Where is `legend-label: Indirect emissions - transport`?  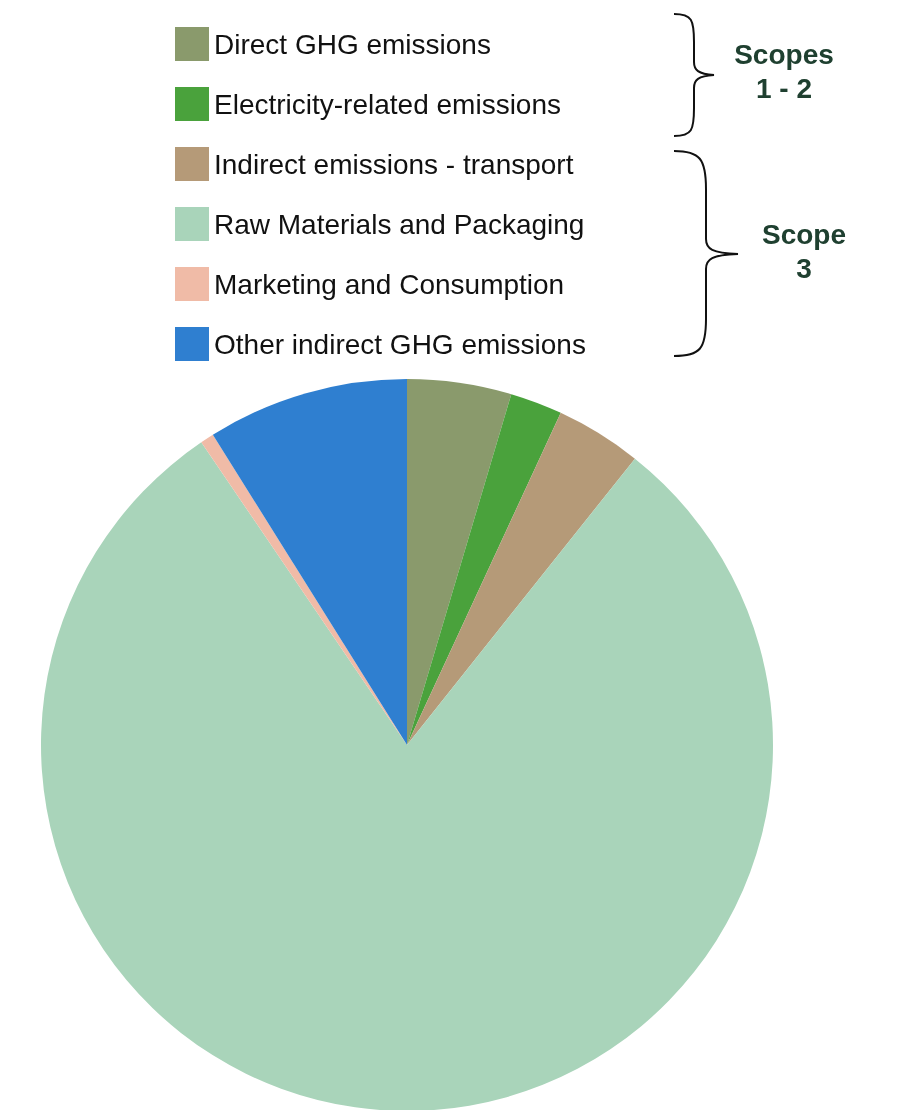
legend-label: Indirect emissions - transport is located at coordinates (394, 164).